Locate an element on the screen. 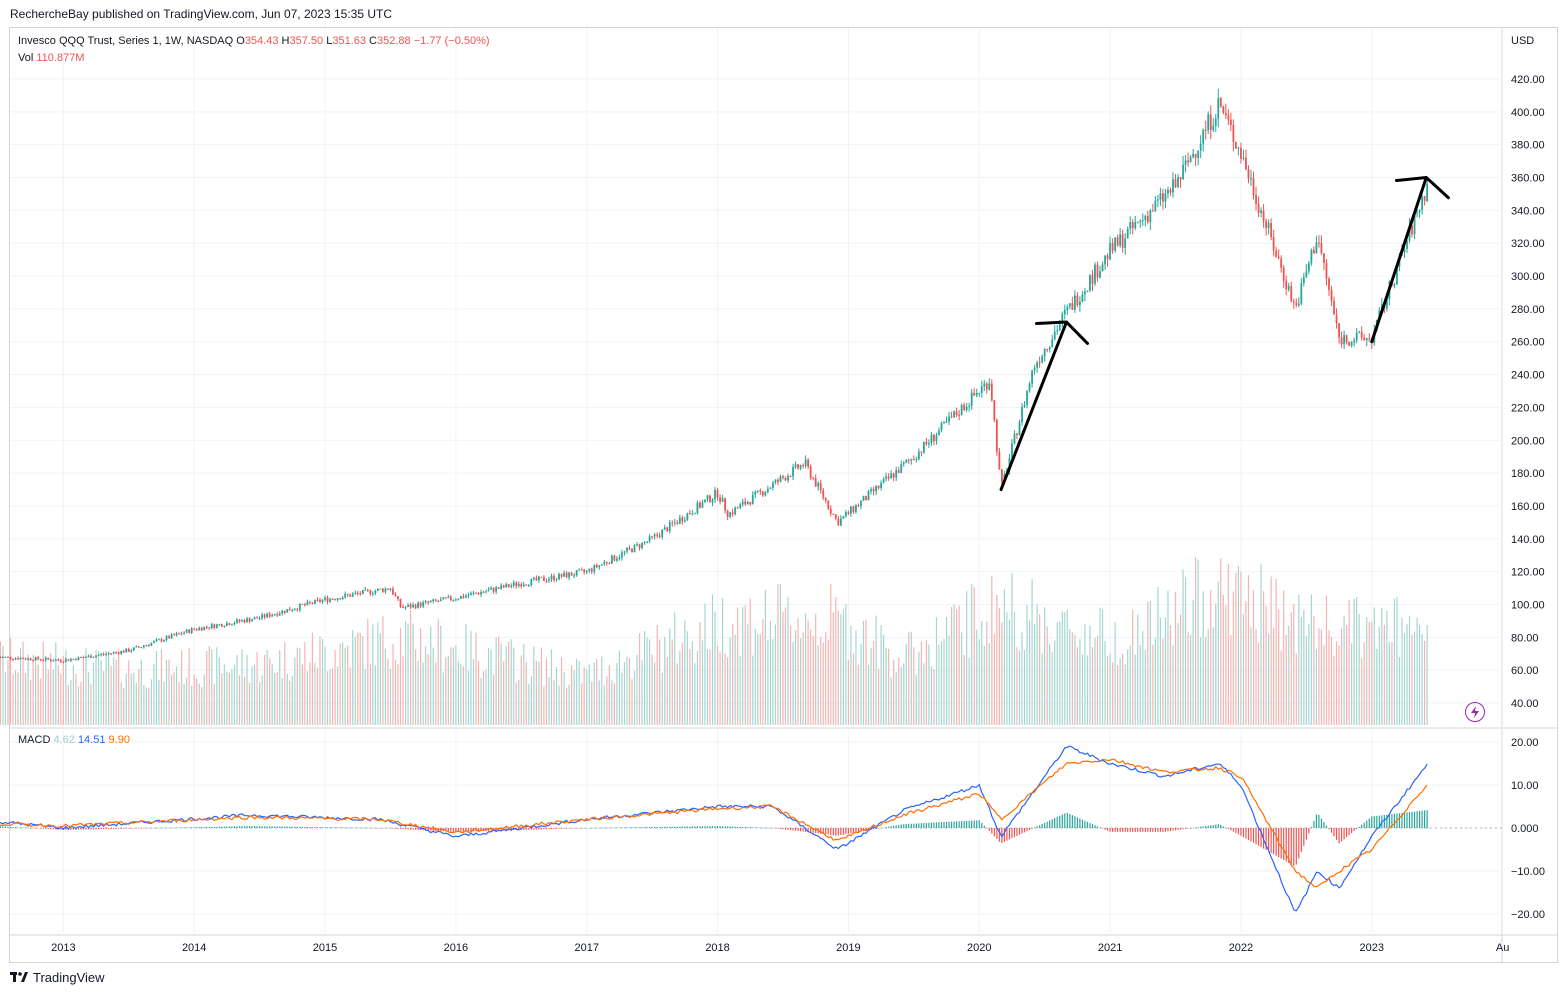  price-tick-label: 420.00 is located at coordinates (1528, 80).